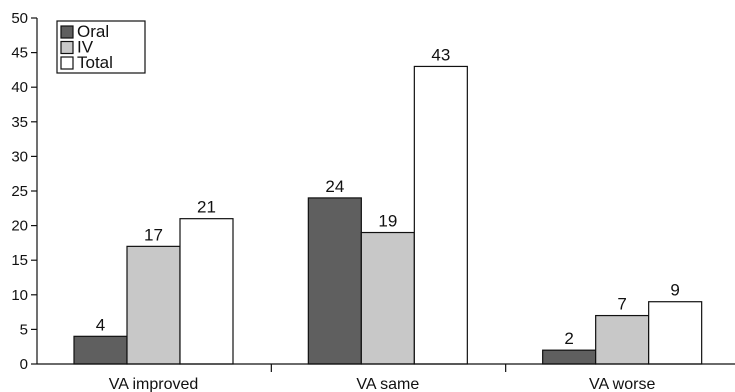 This screenshot has width=735, height=392. I want to click on y-tick-label-10: 10, so click(19, 295).